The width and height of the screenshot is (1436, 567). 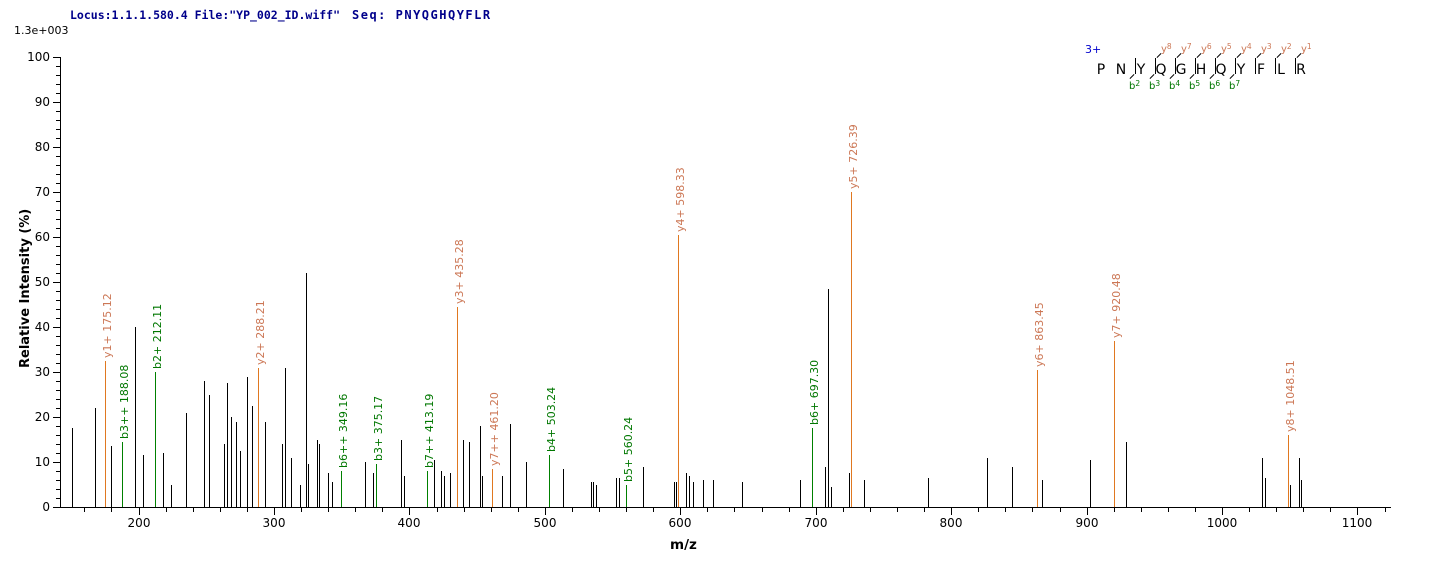 What do you see at coordinates (429, 430) in the screenshot?
I see `peak-label: b7++ 413.19` at bounding box center [429, 430].